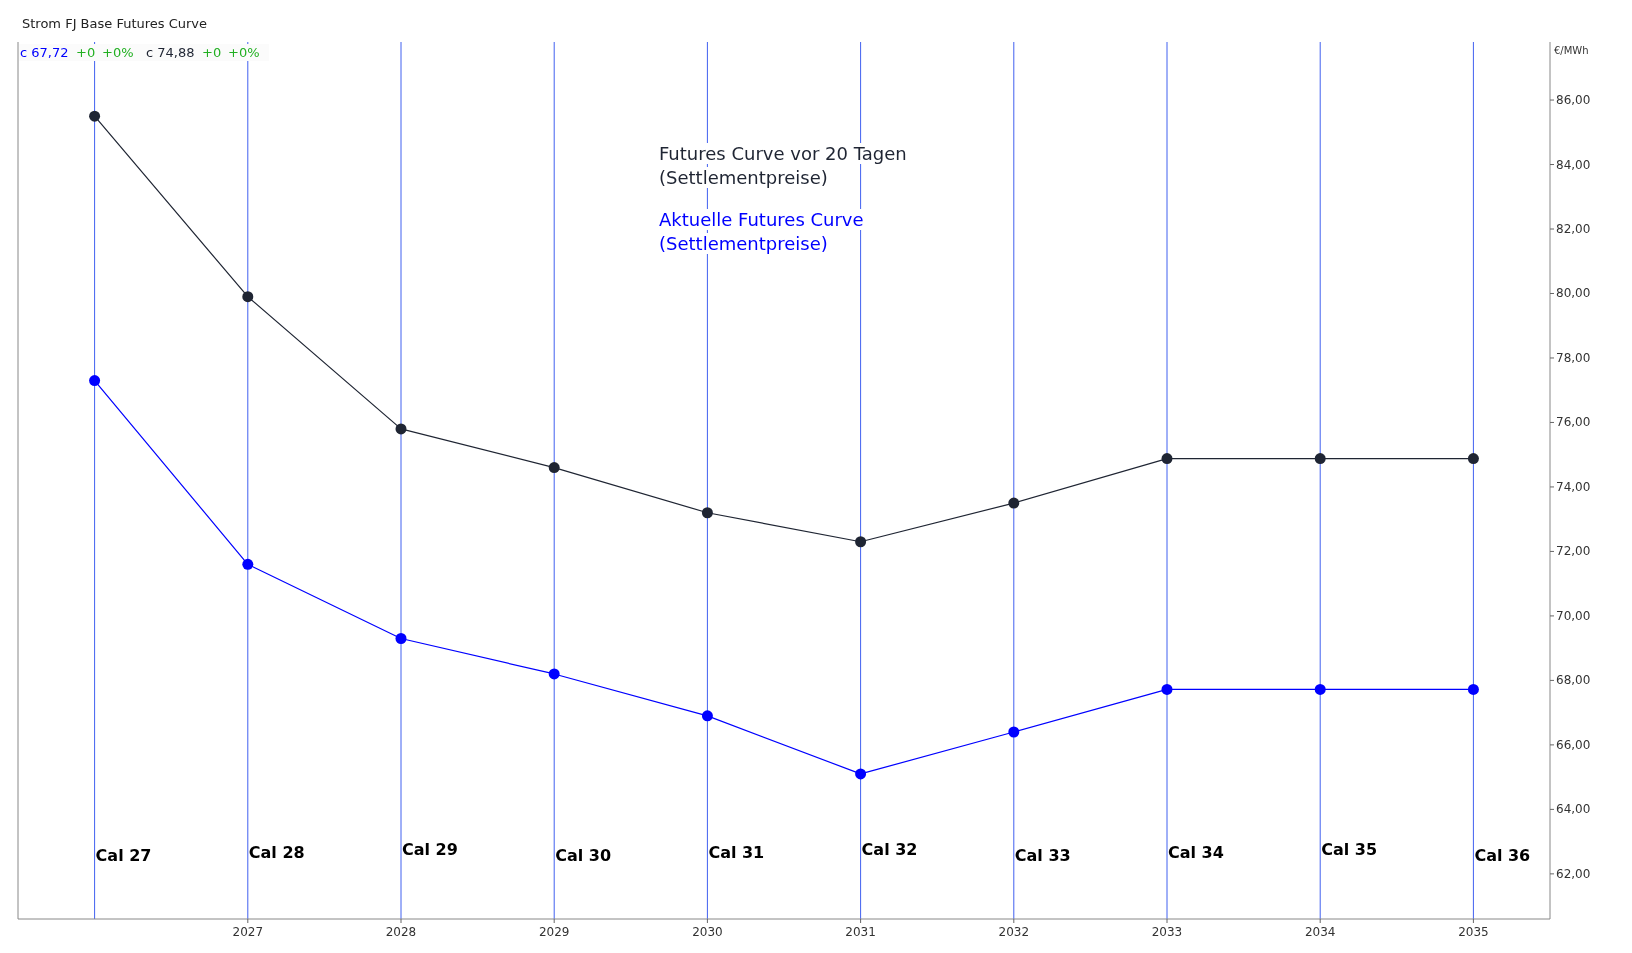 The height and width of the screenshot is (953, 1632). Describe the element at coordinates (889, 849) in the screenshot. I see `annotation: Cal 32` at that location.